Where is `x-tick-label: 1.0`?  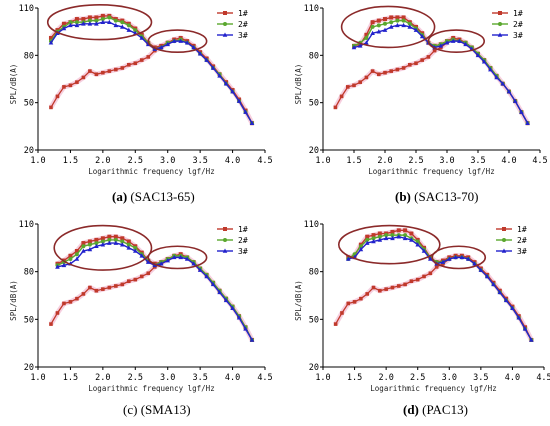 x-tick-label: 1.0 is located at coordinates (37, 378).